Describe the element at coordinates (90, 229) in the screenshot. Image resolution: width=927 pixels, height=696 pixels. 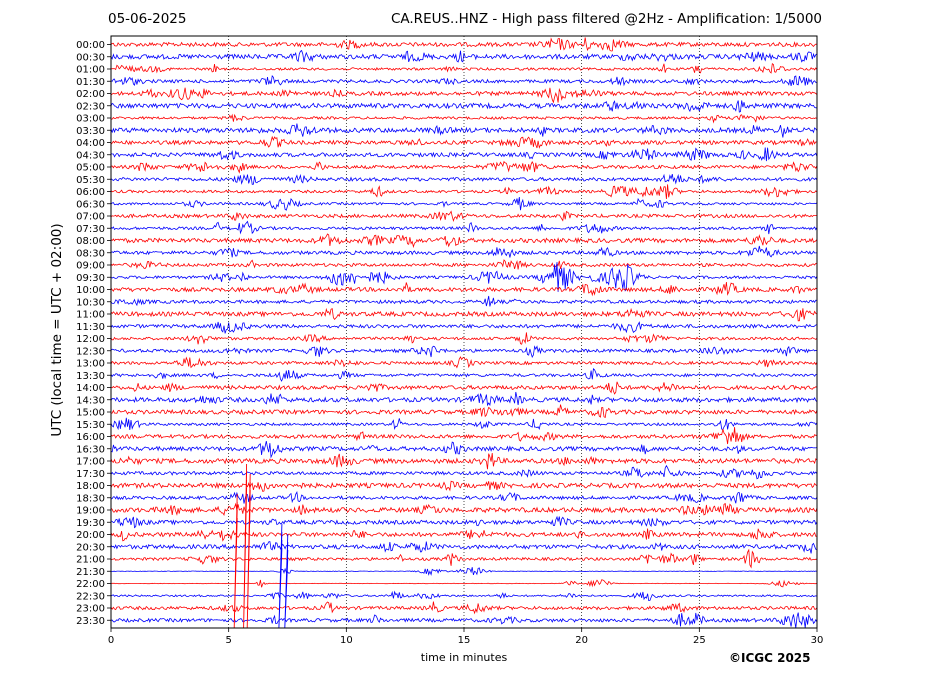
I see `y-tick-label-0730: 07:30` at that location.